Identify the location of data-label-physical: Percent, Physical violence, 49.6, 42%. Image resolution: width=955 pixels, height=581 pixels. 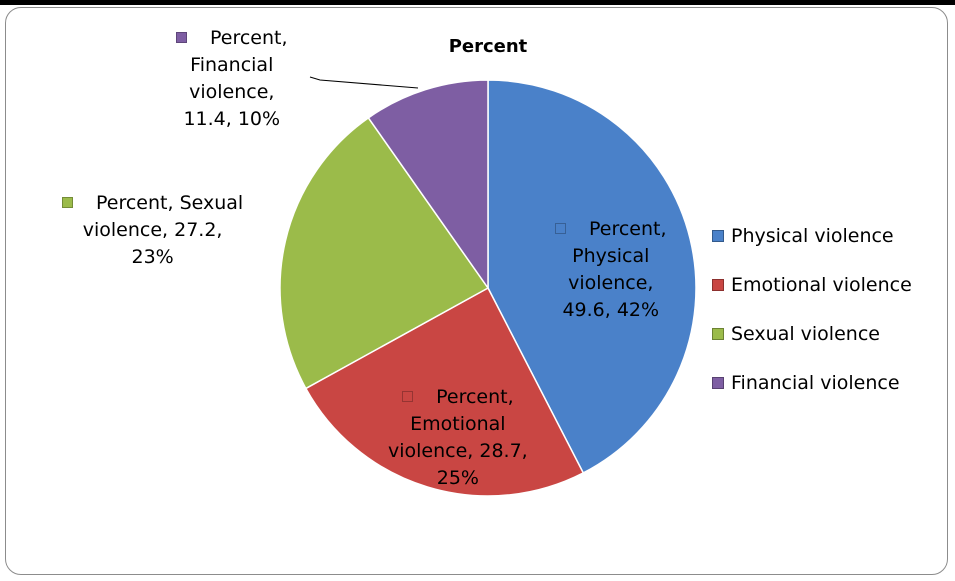
(611, 270).